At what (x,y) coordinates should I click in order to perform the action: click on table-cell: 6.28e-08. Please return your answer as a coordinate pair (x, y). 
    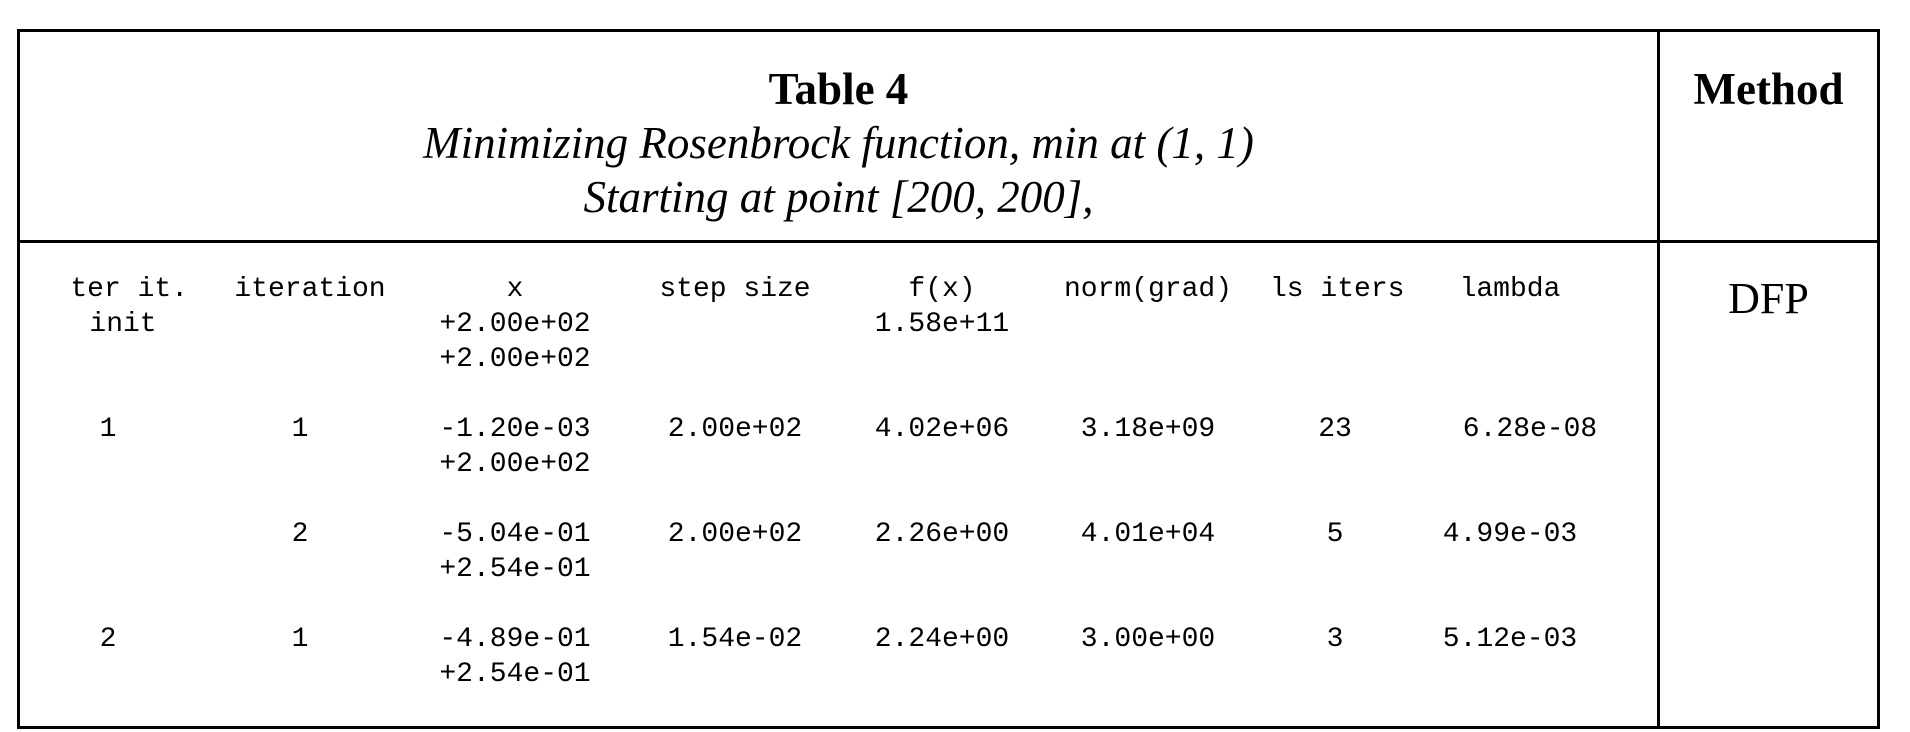
    Looking at the image, I should click on (1530, 429).